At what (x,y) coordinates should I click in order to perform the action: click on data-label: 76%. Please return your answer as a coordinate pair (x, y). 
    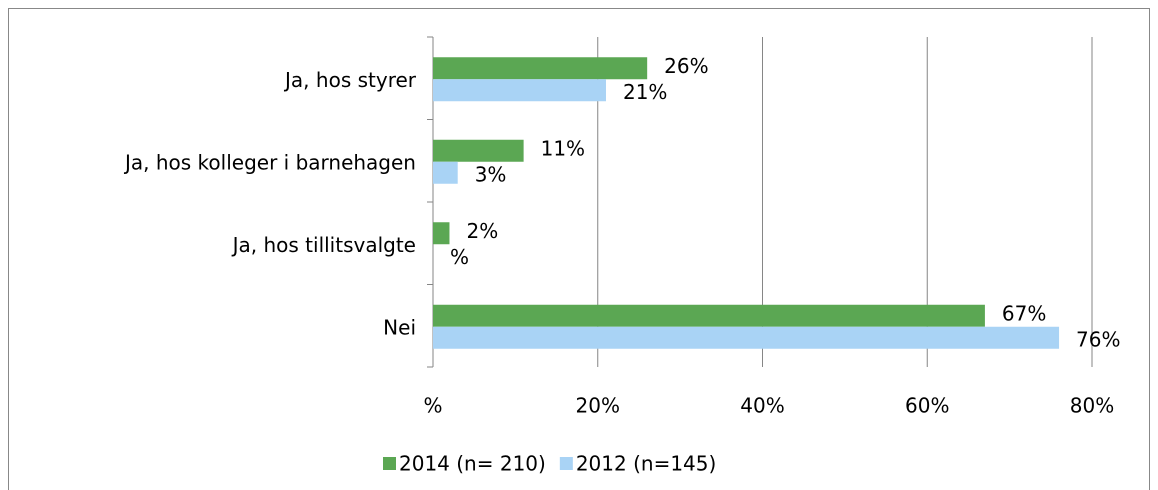
    Looking at the image, I should click on (1098, 339).